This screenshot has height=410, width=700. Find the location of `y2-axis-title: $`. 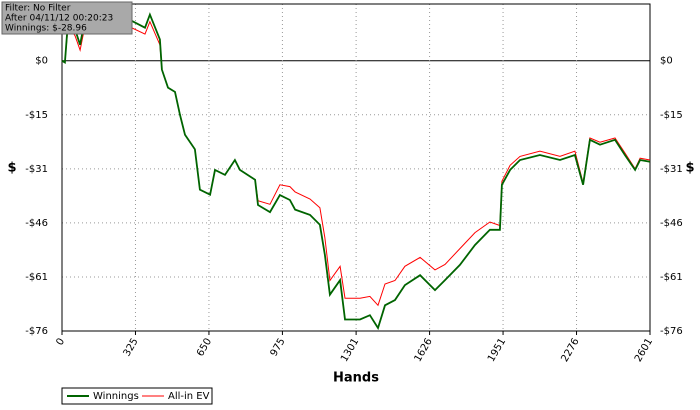

y2-axis-title: $ is located at coordinates (689, 168).